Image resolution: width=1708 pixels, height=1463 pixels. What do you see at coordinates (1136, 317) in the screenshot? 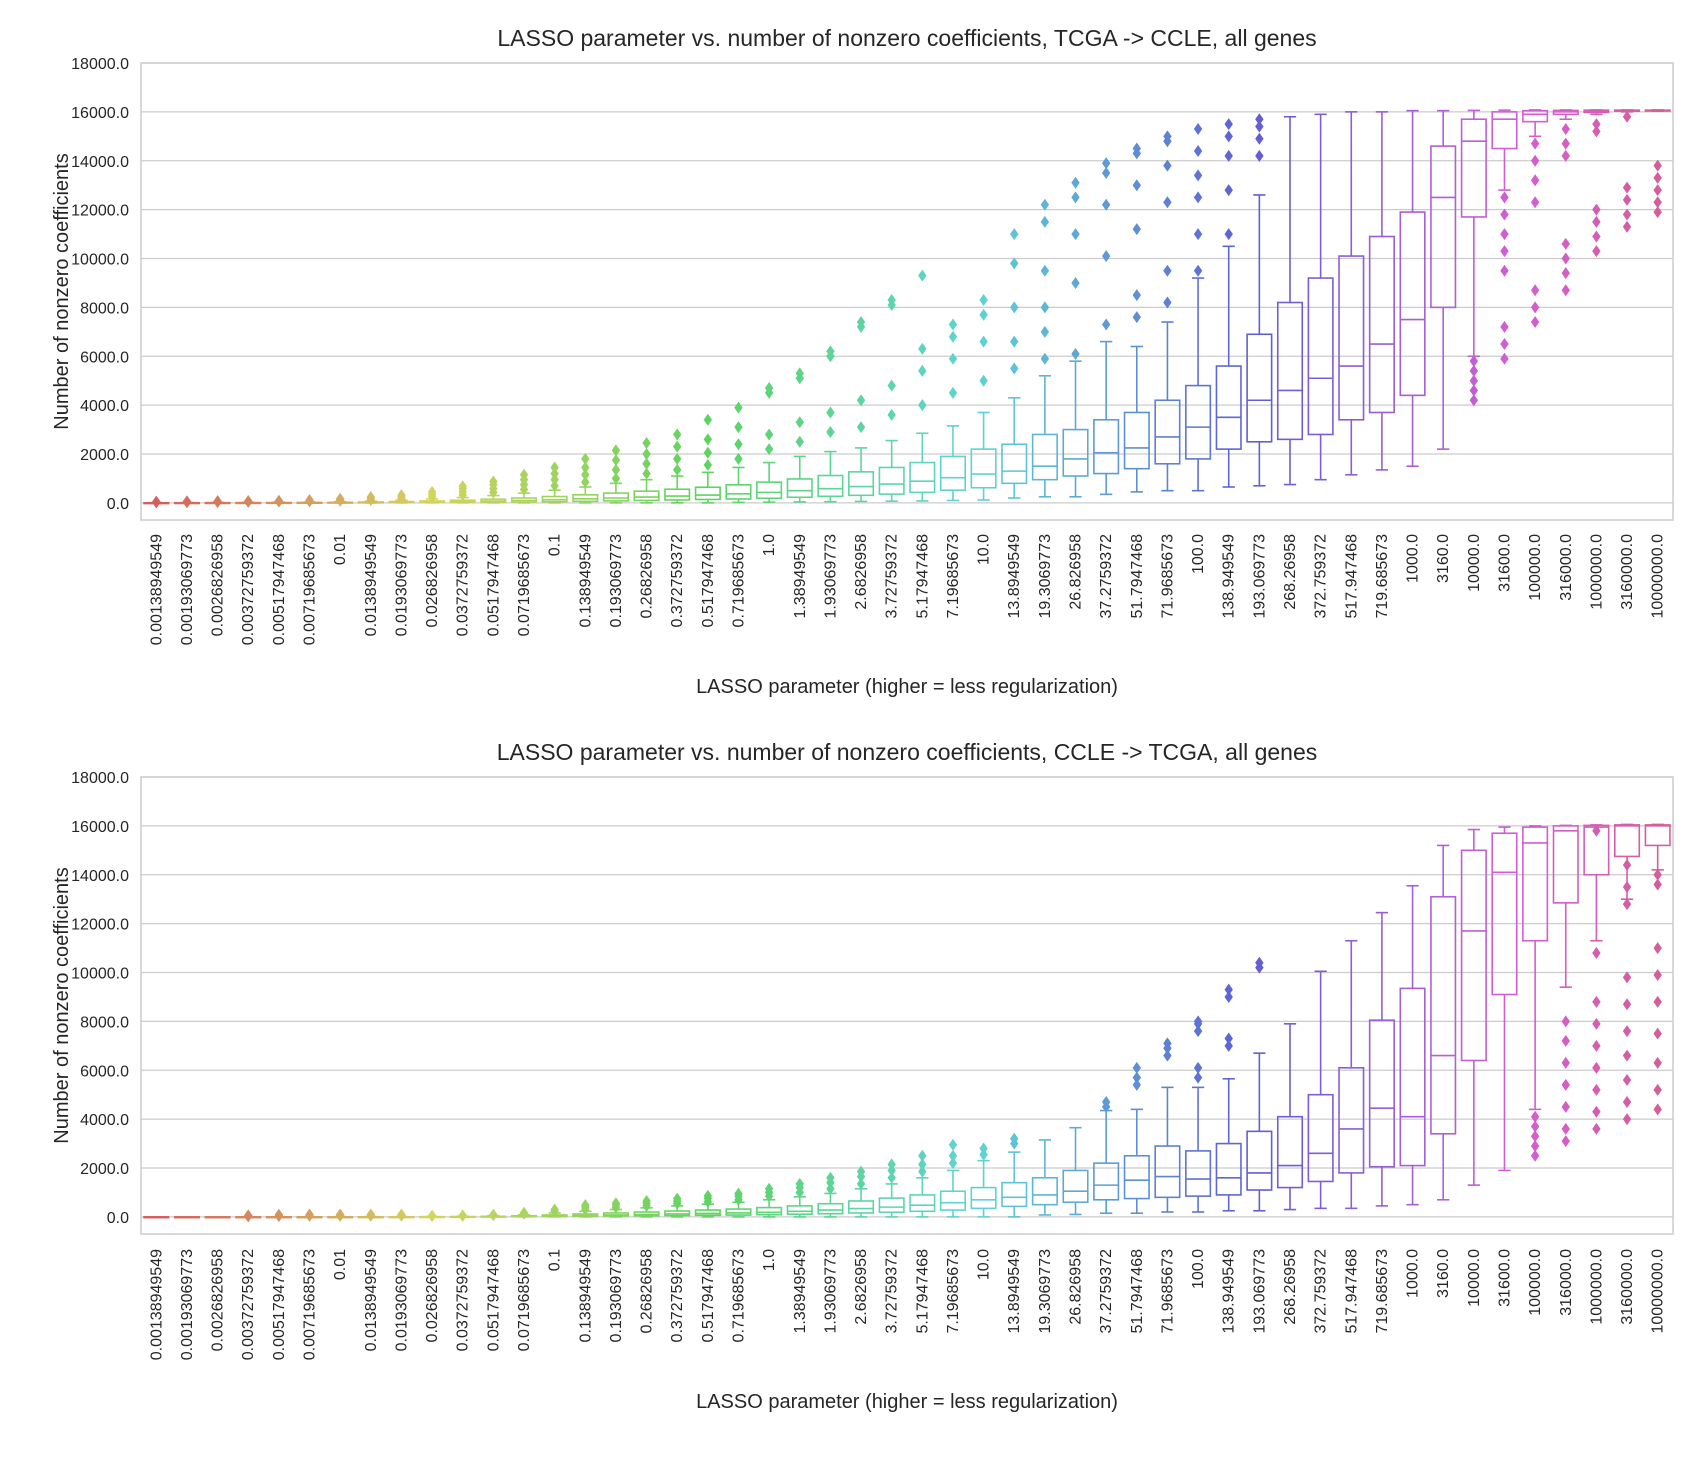
I see `box-51.7947468` at bounding box center [1136, 317].